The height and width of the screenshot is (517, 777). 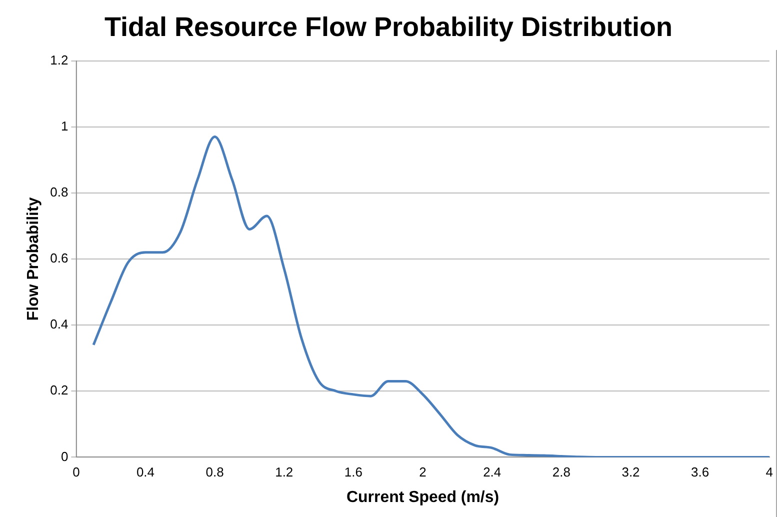 What do you see at coordinates (59, 324) in the screenshot?
I see `y-tick-label: 0.4` at bounding box center [59, 324].